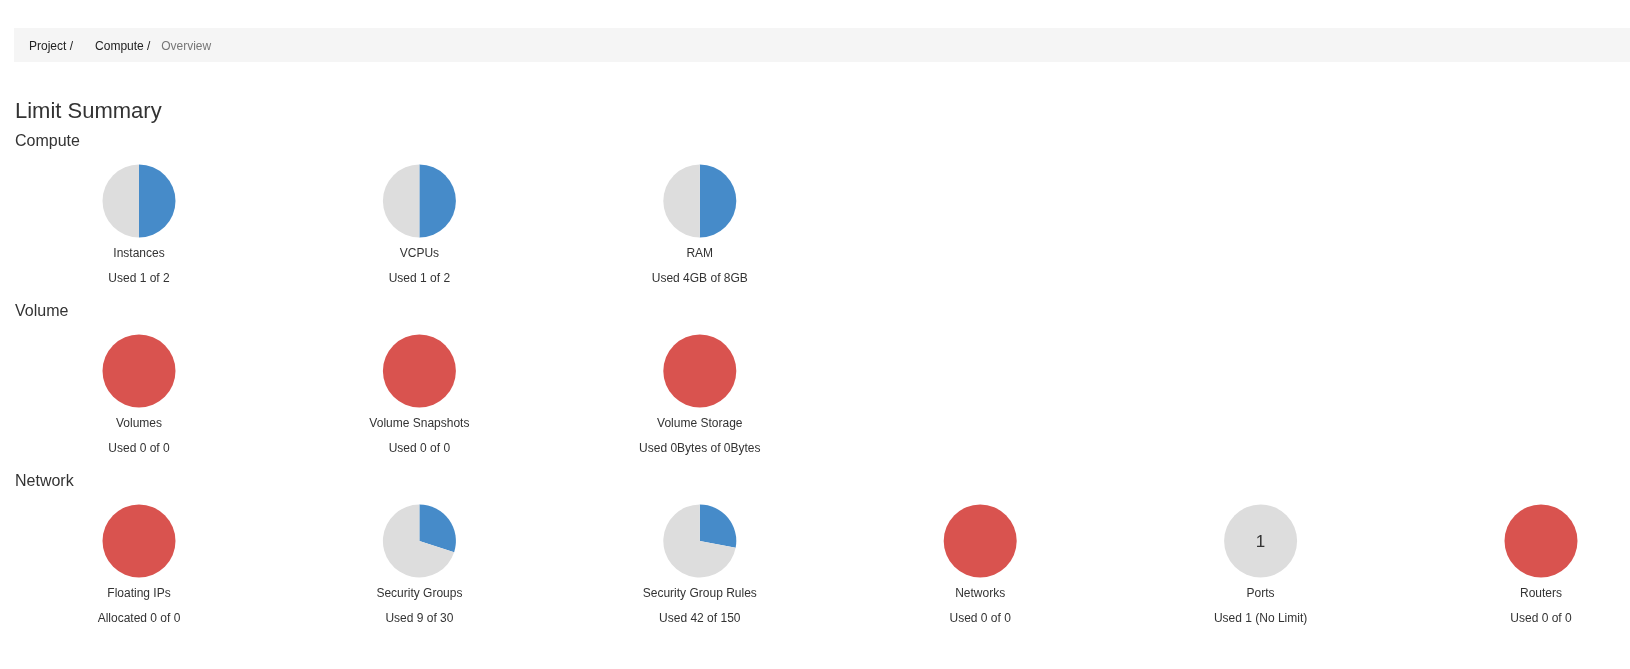 This screenshot has height=669, width=1630. What do you see at coordinates (186, 46) in the screenshot?
I see `text: Overview` at bounding box center [186, 46].